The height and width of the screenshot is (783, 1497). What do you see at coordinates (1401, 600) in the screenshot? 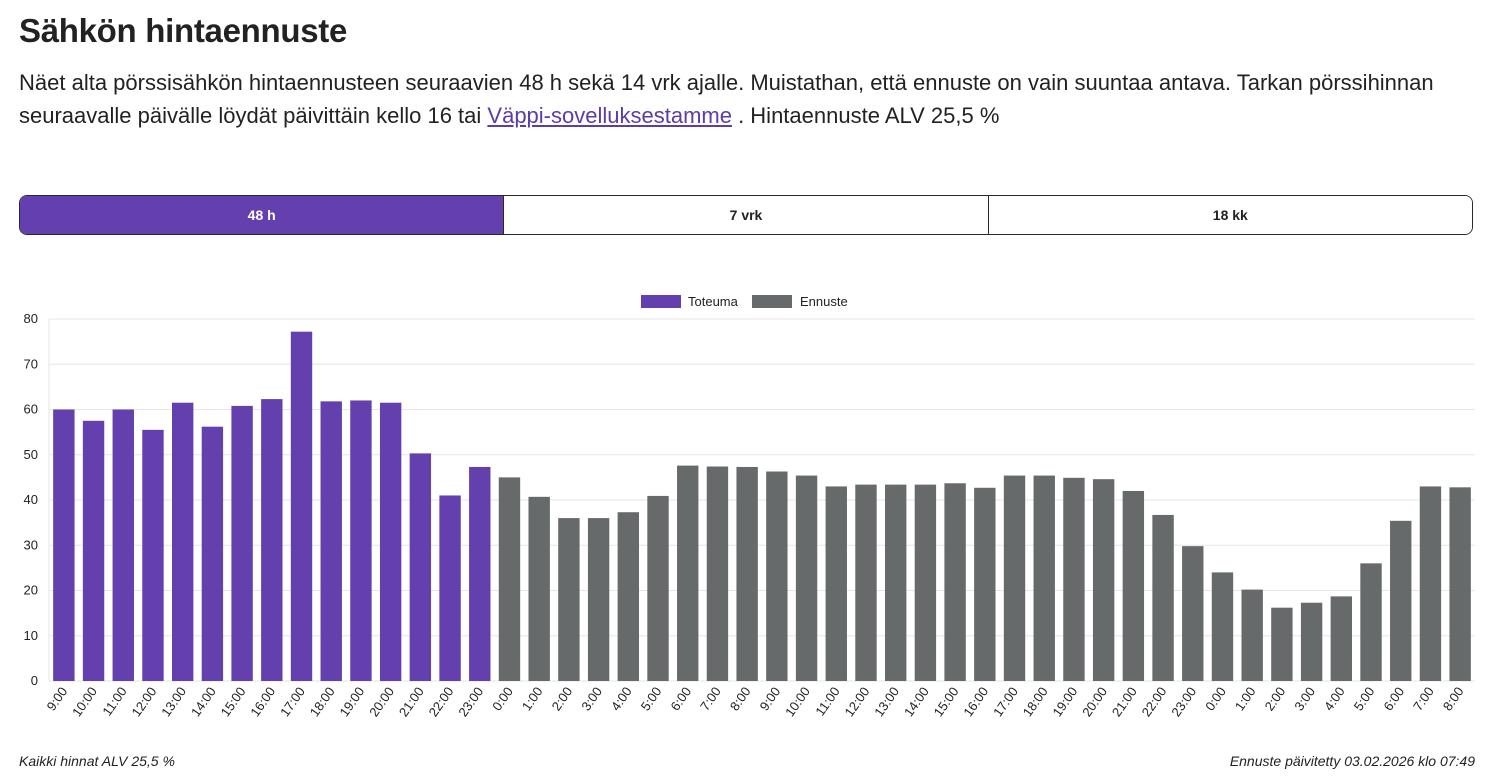
I see `bar-ennuste: 6:00: 35.4` at bounding box center [1401, 600].